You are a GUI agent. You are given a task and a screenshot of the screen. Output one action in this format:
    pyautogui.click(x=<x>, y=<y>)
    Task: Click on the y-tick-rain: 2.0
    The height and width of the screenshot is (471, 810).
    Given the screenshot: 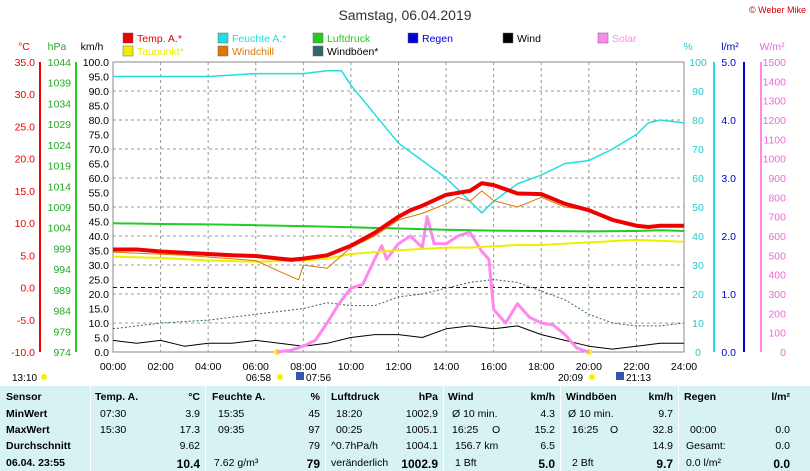 What is the action you would take?
    pyautogui.click(x=728, y=237)
    